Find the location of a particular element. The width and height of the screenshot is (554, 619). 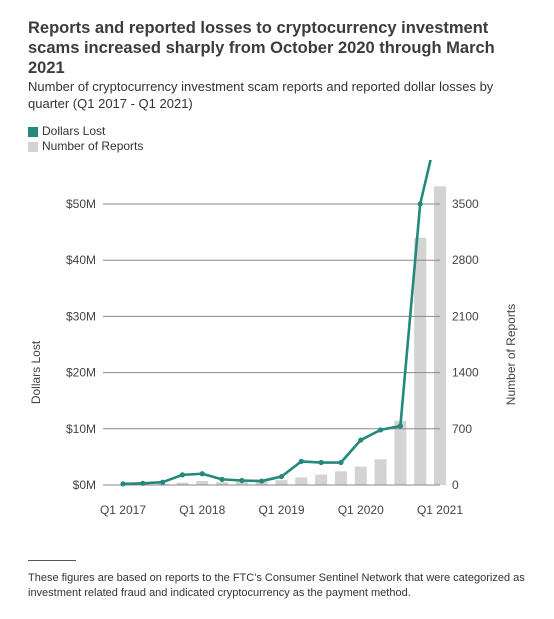

legend-item-reports: Number of Reports is located at coordinates (85, 146).